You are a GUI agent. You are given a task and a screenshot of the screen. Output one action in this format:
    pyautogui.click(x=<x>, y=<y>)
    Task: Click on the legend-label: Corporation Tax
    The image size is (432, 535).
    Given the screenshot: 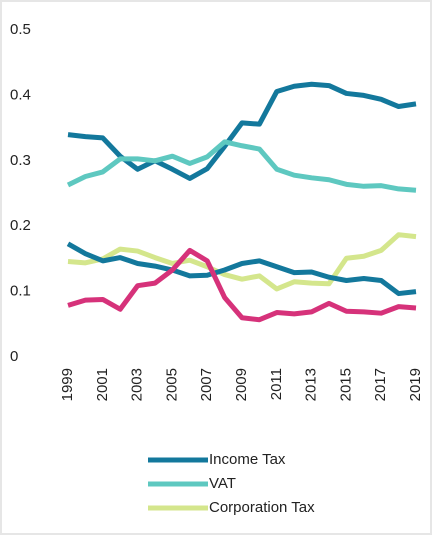 What is the action you would take?
    pyautogui.click(x=262, y=507)
    